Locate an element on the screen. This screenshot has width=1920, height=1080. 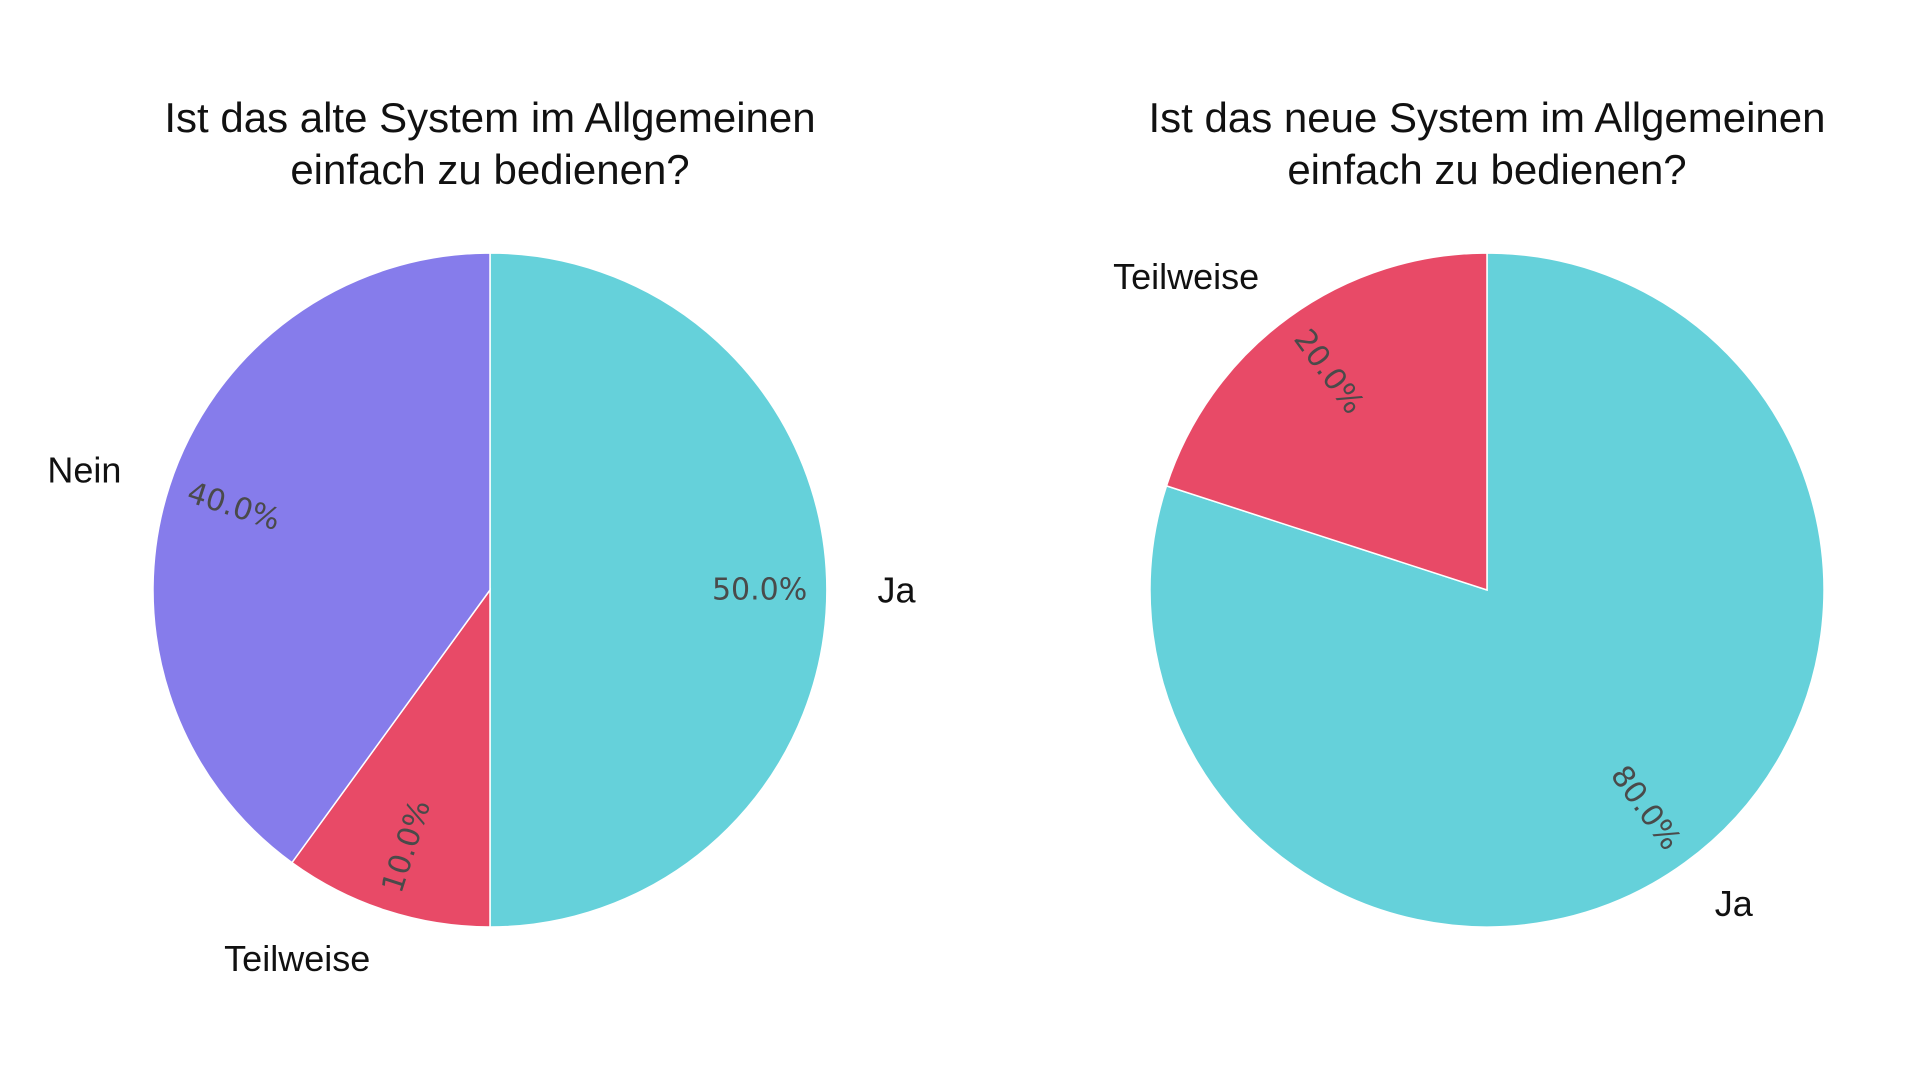
chart-title-new-line-1: Ist das neue System im Allgemeinen is located at coordinates (1486, 117).